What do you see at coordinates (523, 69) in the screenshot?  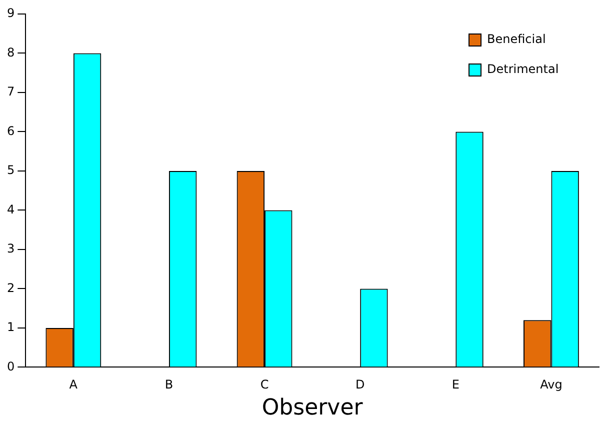 I see `legend-label: Detrimental` at bounding box center [523, 69].